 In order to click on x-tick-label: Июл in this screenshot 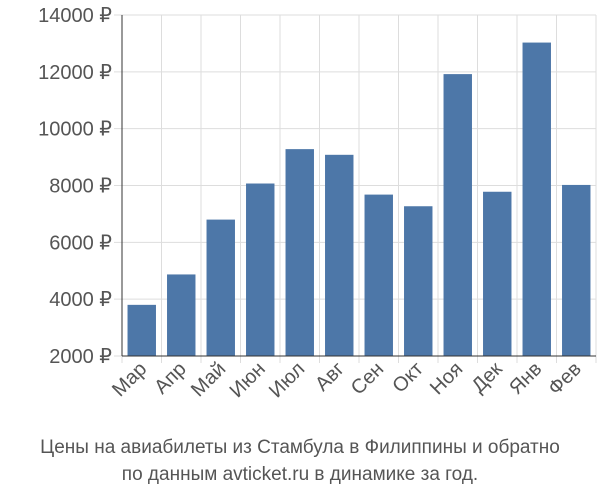, I will do `click(287, 380)`.